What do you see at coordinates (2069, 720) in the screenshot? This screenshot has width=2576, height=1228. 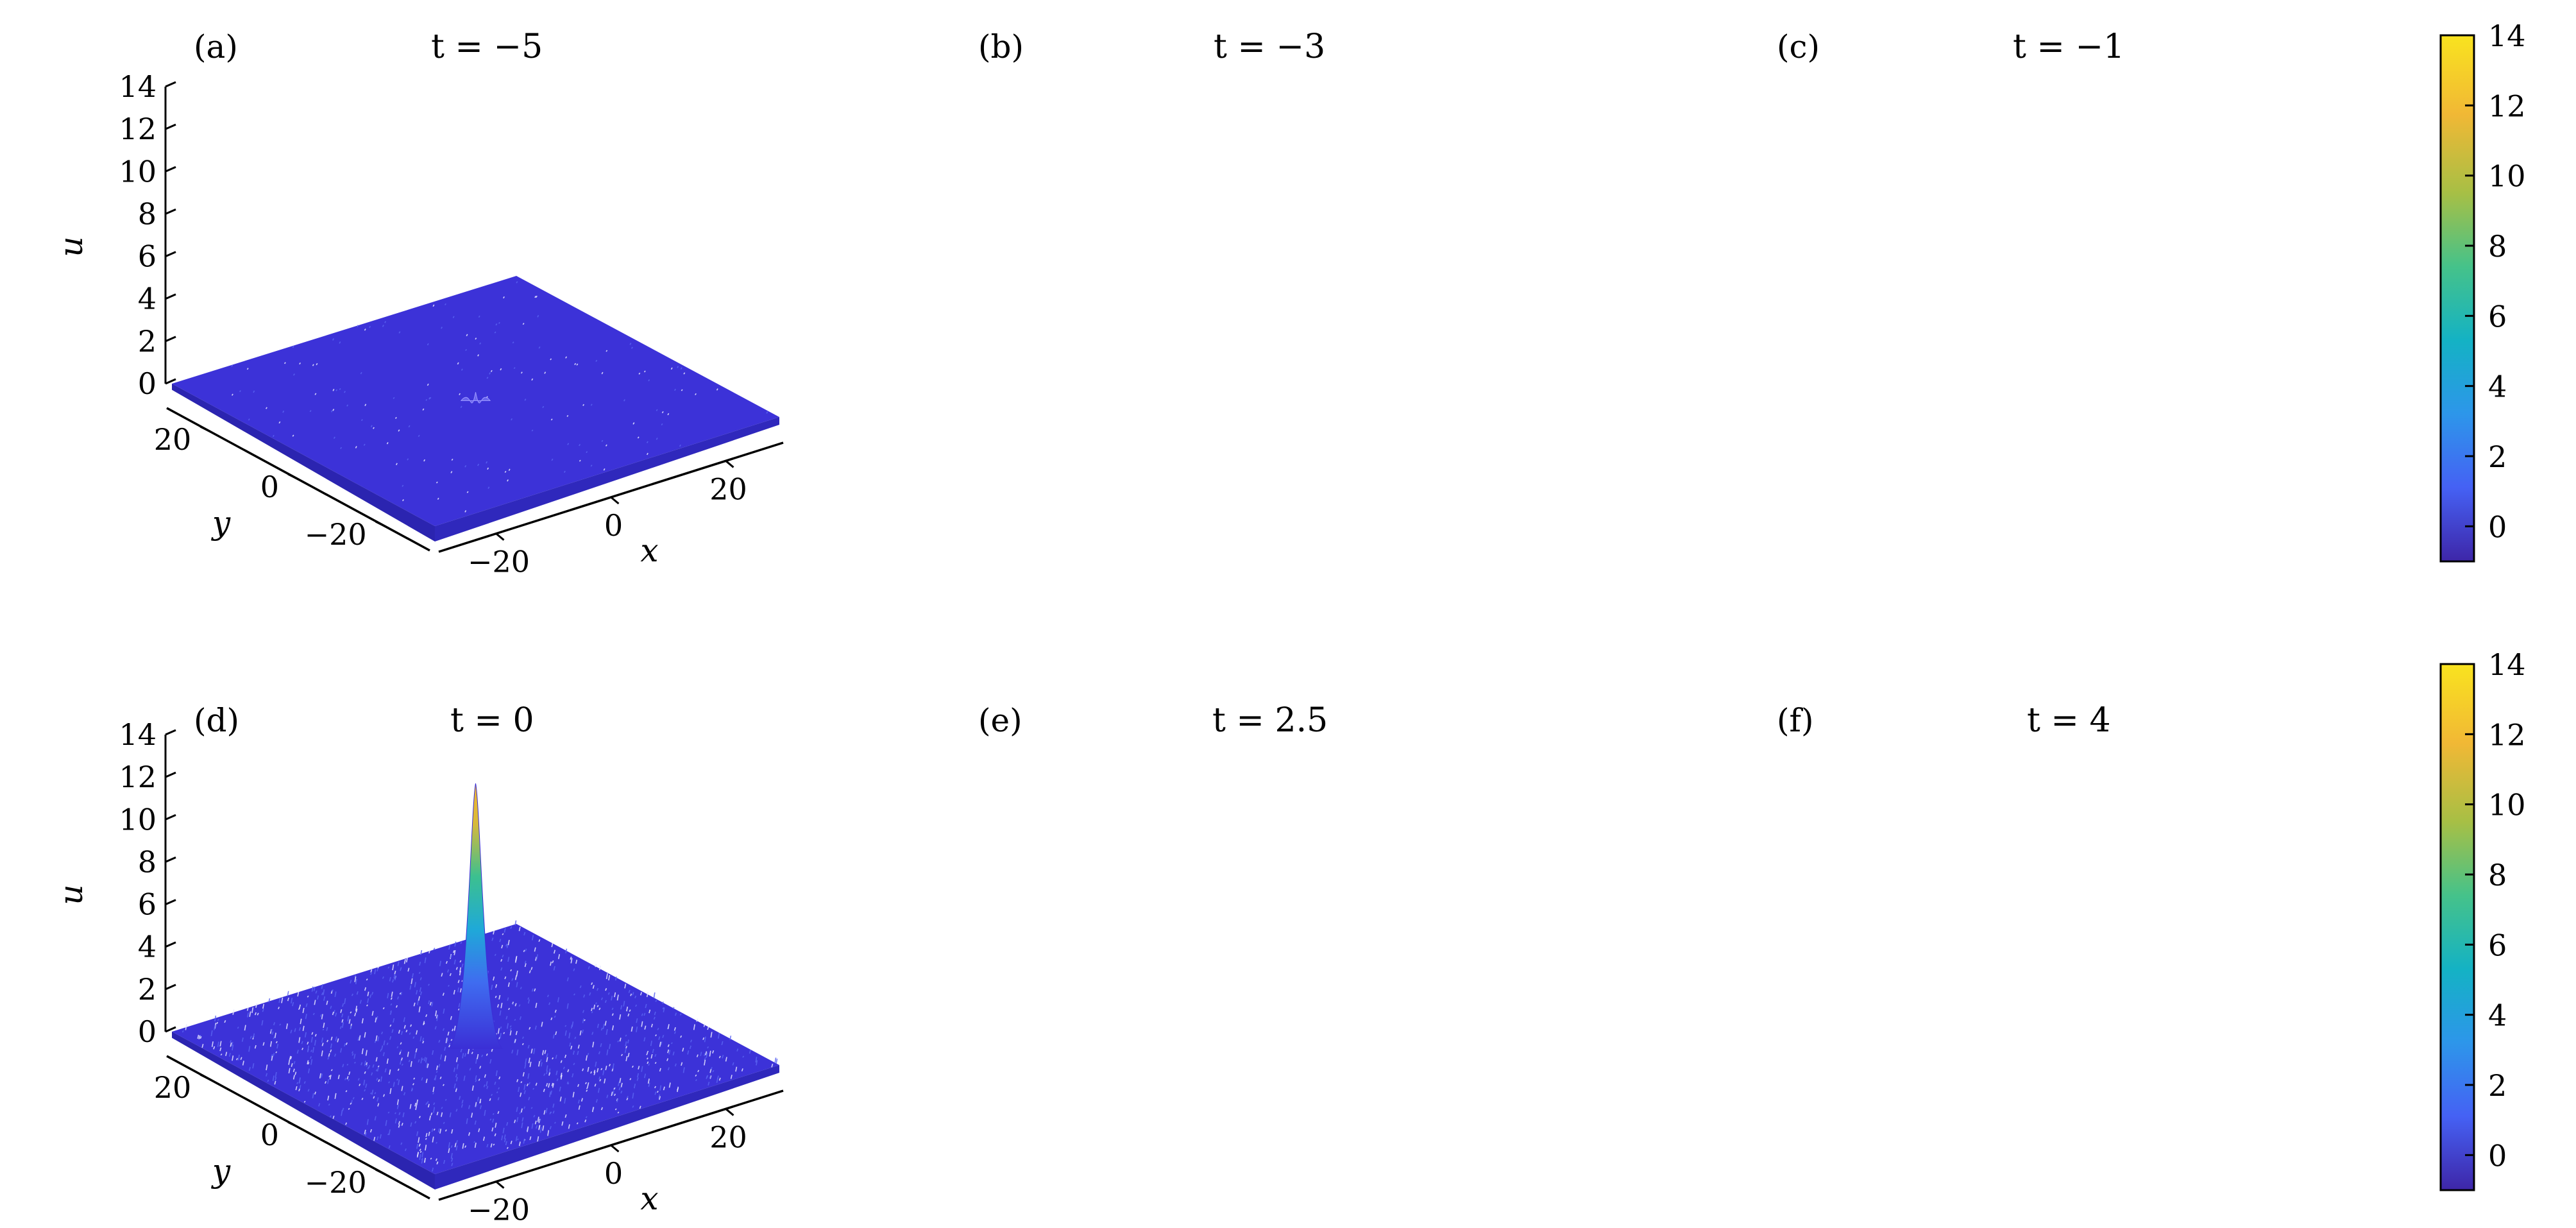 I see `panel-title: t = 4` at bounding box center [2069, 720].